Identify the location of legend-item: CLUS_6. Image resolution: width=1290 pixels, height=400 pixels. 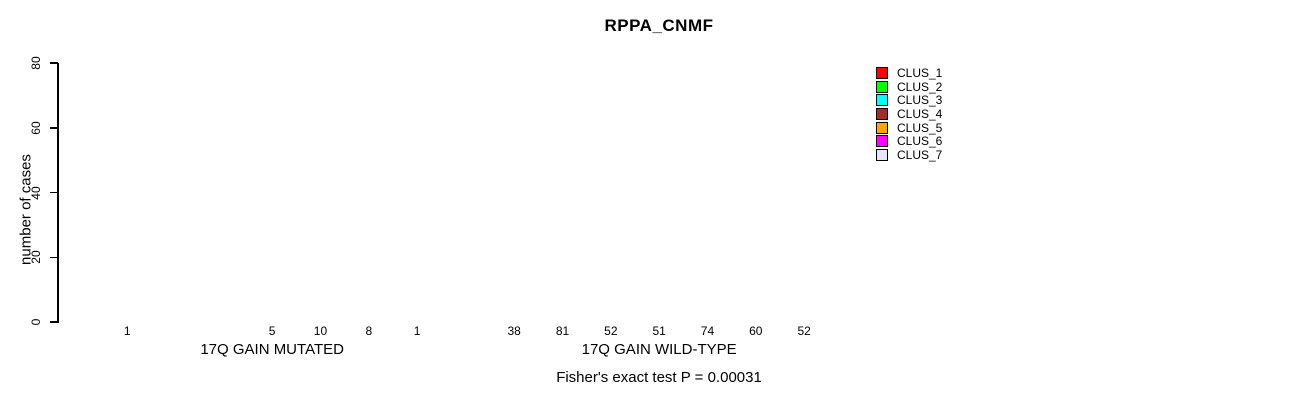
(909, 141).